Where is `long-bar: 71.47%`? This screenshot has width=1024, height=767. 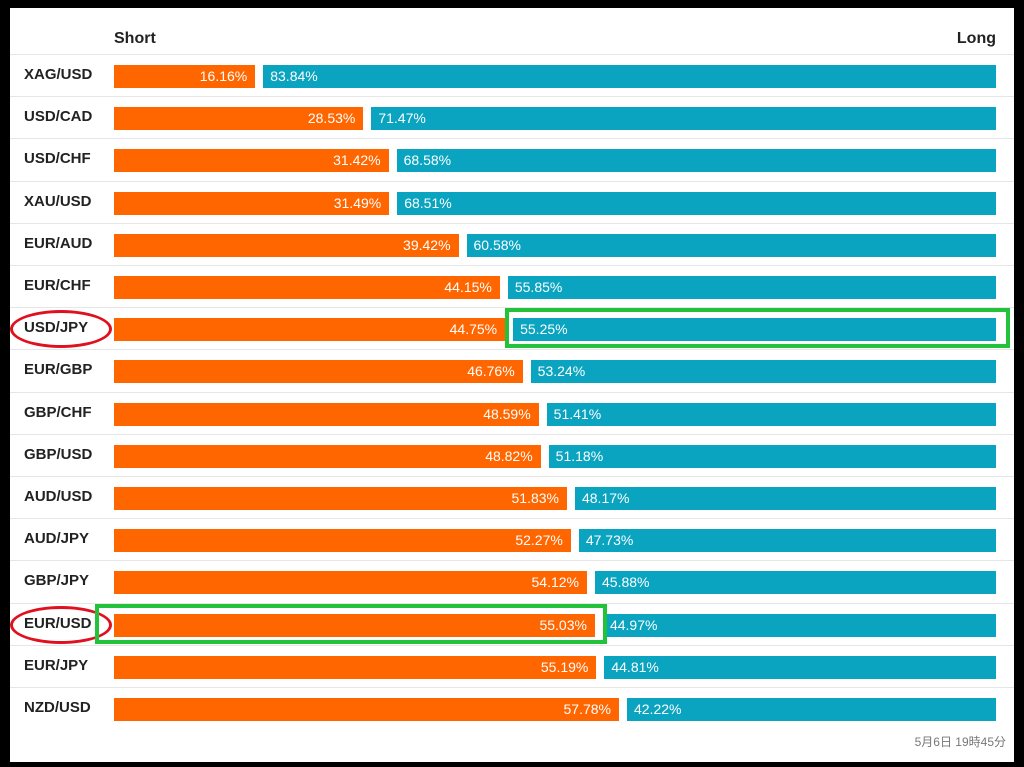 long-bar: 71.47% is located at coordinates (683, 119).